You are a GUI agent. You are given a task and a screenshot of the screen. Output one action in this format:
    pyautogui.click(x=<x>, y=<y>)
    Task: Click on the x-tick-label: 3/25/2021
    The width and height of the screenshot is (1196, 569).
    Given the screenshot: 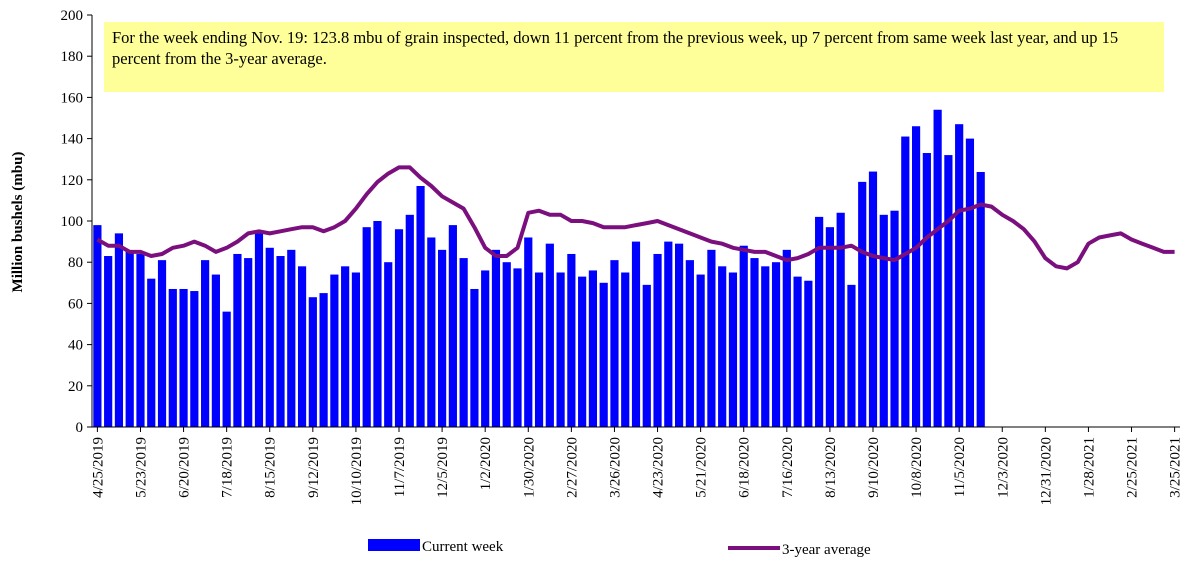 What is the action you would take?
    pyautogui.click(x=1176, y=467)
    